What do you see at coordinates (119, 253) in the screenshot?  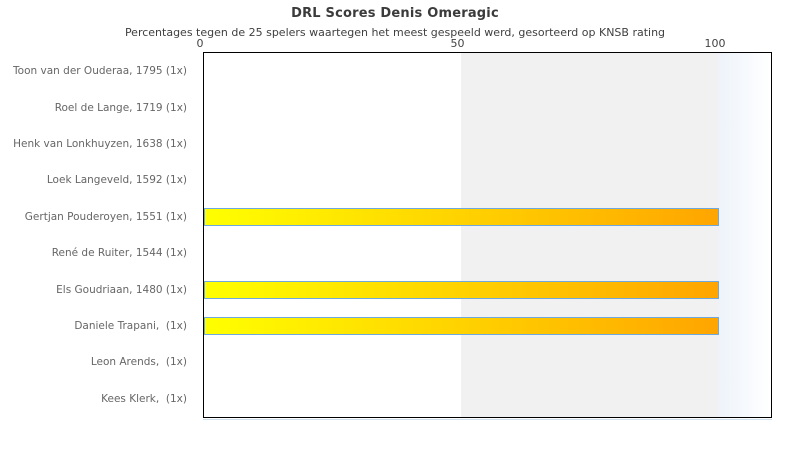 I see `row-label: René de Ruiter, 1544 (1x)` at bounding box center [119, 253].